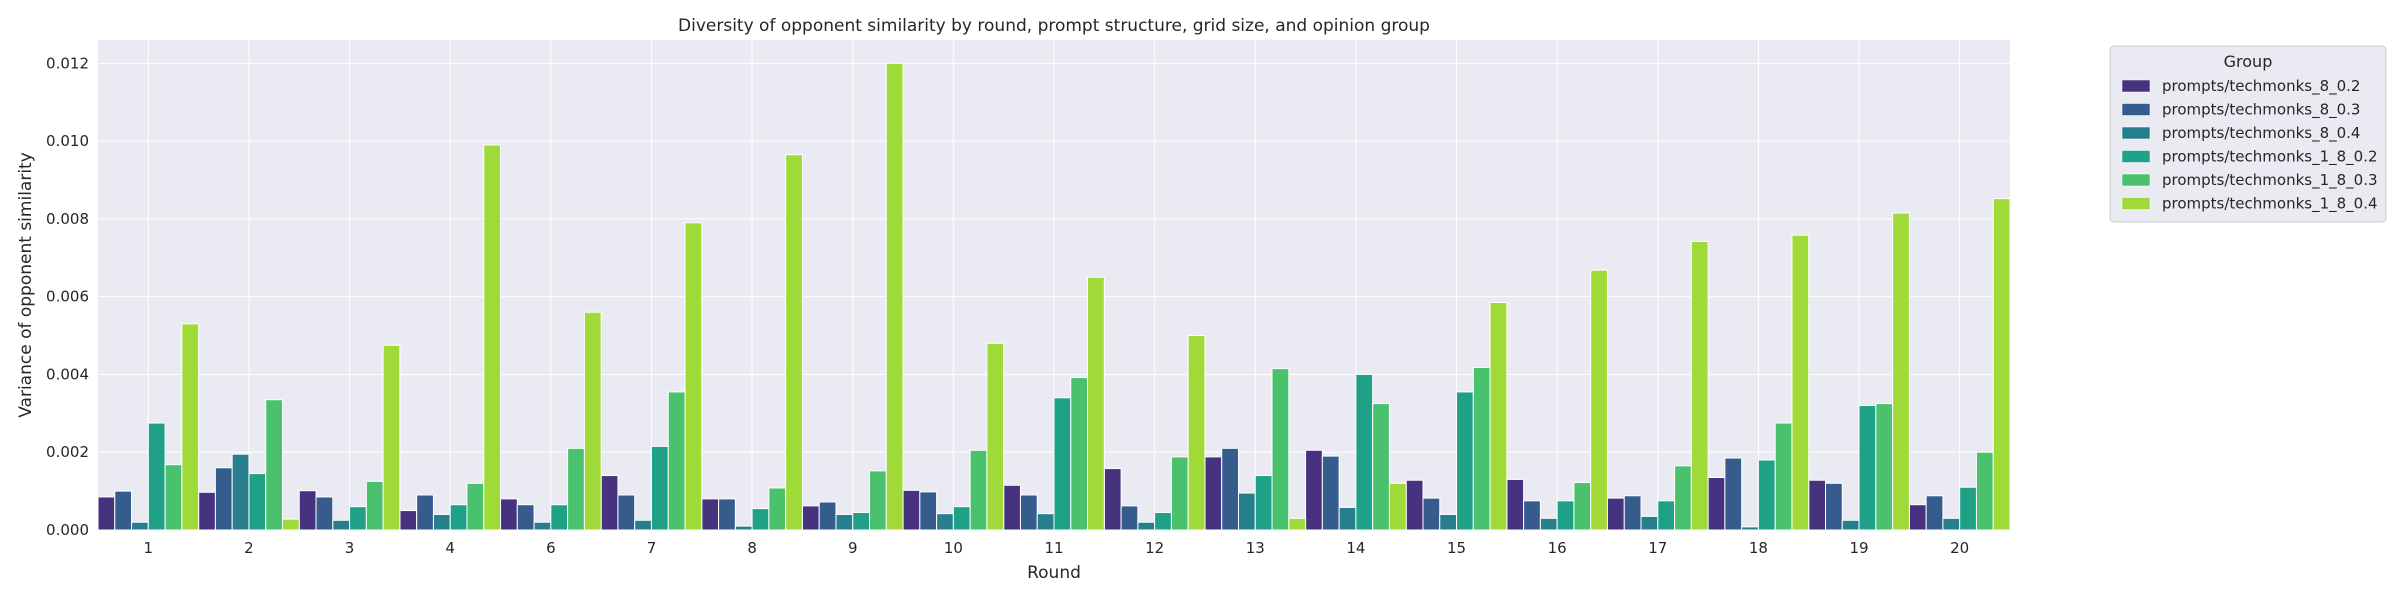 The image size is (2400, 600). What do you see at coordinates (1758, 548) in the screenshot?
I see `x-tick-label-18: 18` at bounding box center [1758, 548].